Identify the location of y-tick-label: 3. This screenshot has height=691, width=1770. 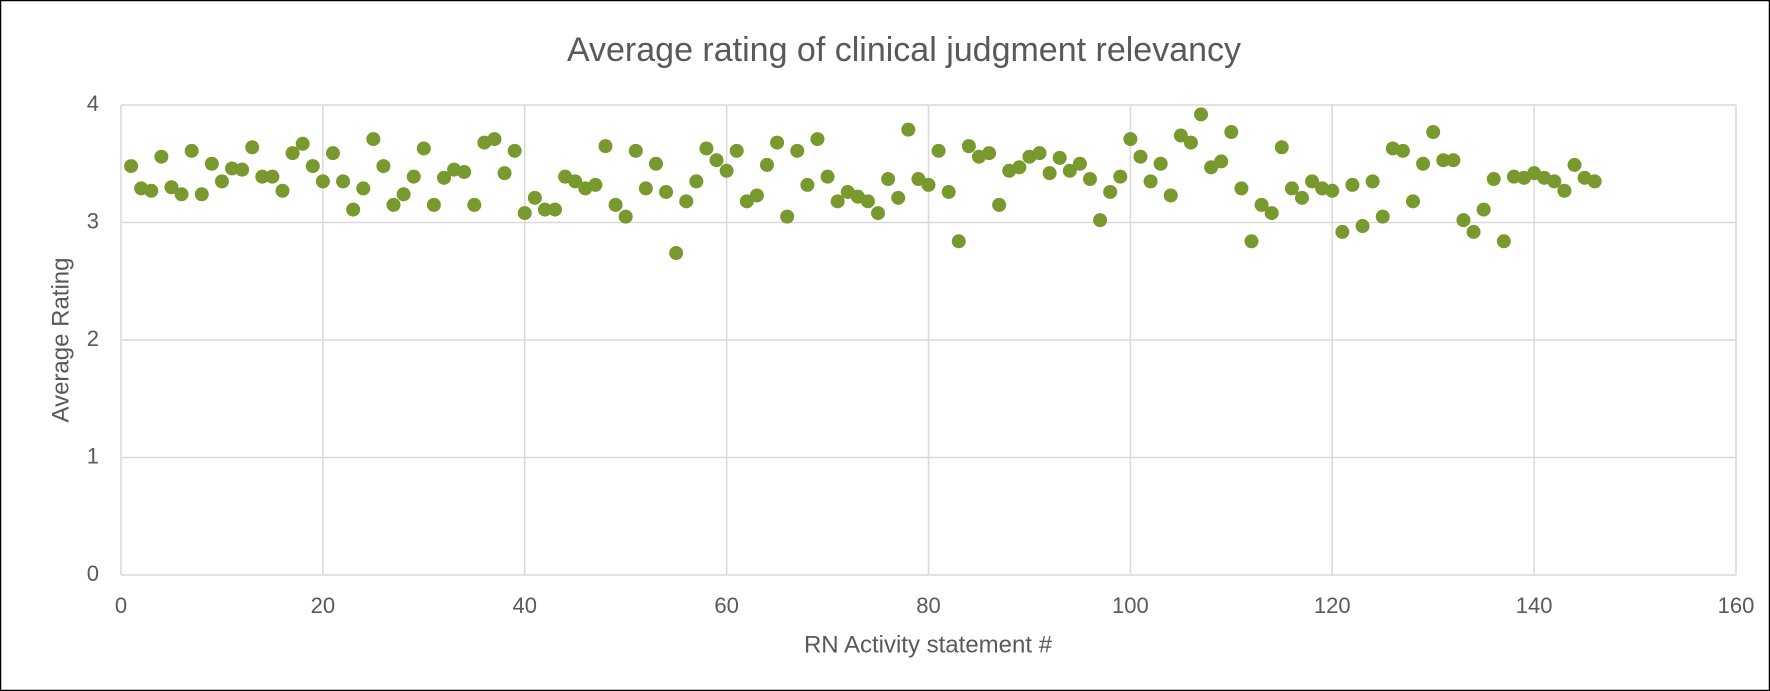
(93, 220).